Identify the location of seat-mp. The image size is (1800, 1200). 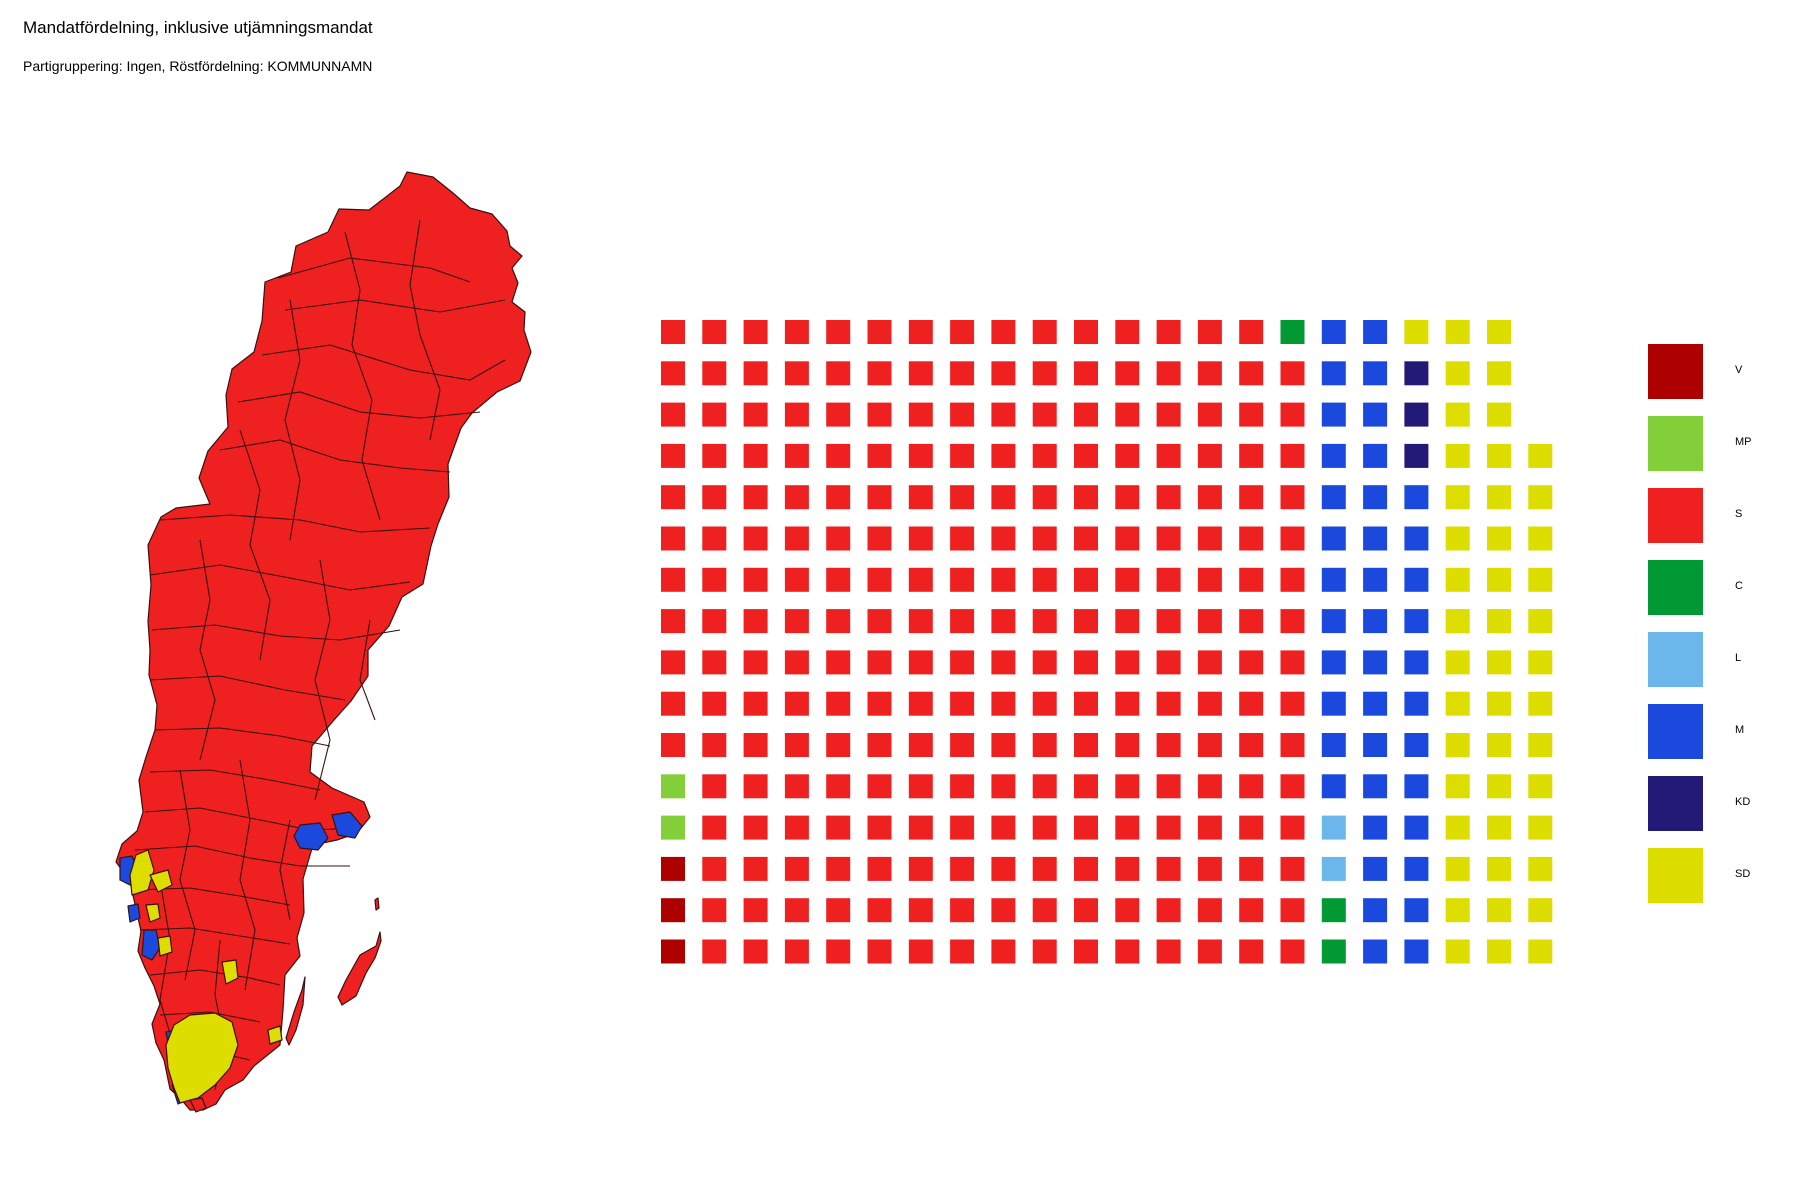
(673, 827).